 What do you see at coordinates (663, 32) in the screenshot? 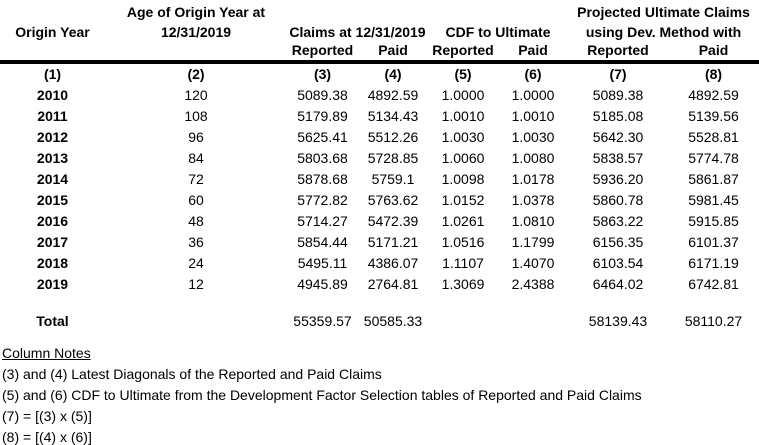
I see `header-group-projected-line2: using Dev. Method with` at bounding box center [663, 32].